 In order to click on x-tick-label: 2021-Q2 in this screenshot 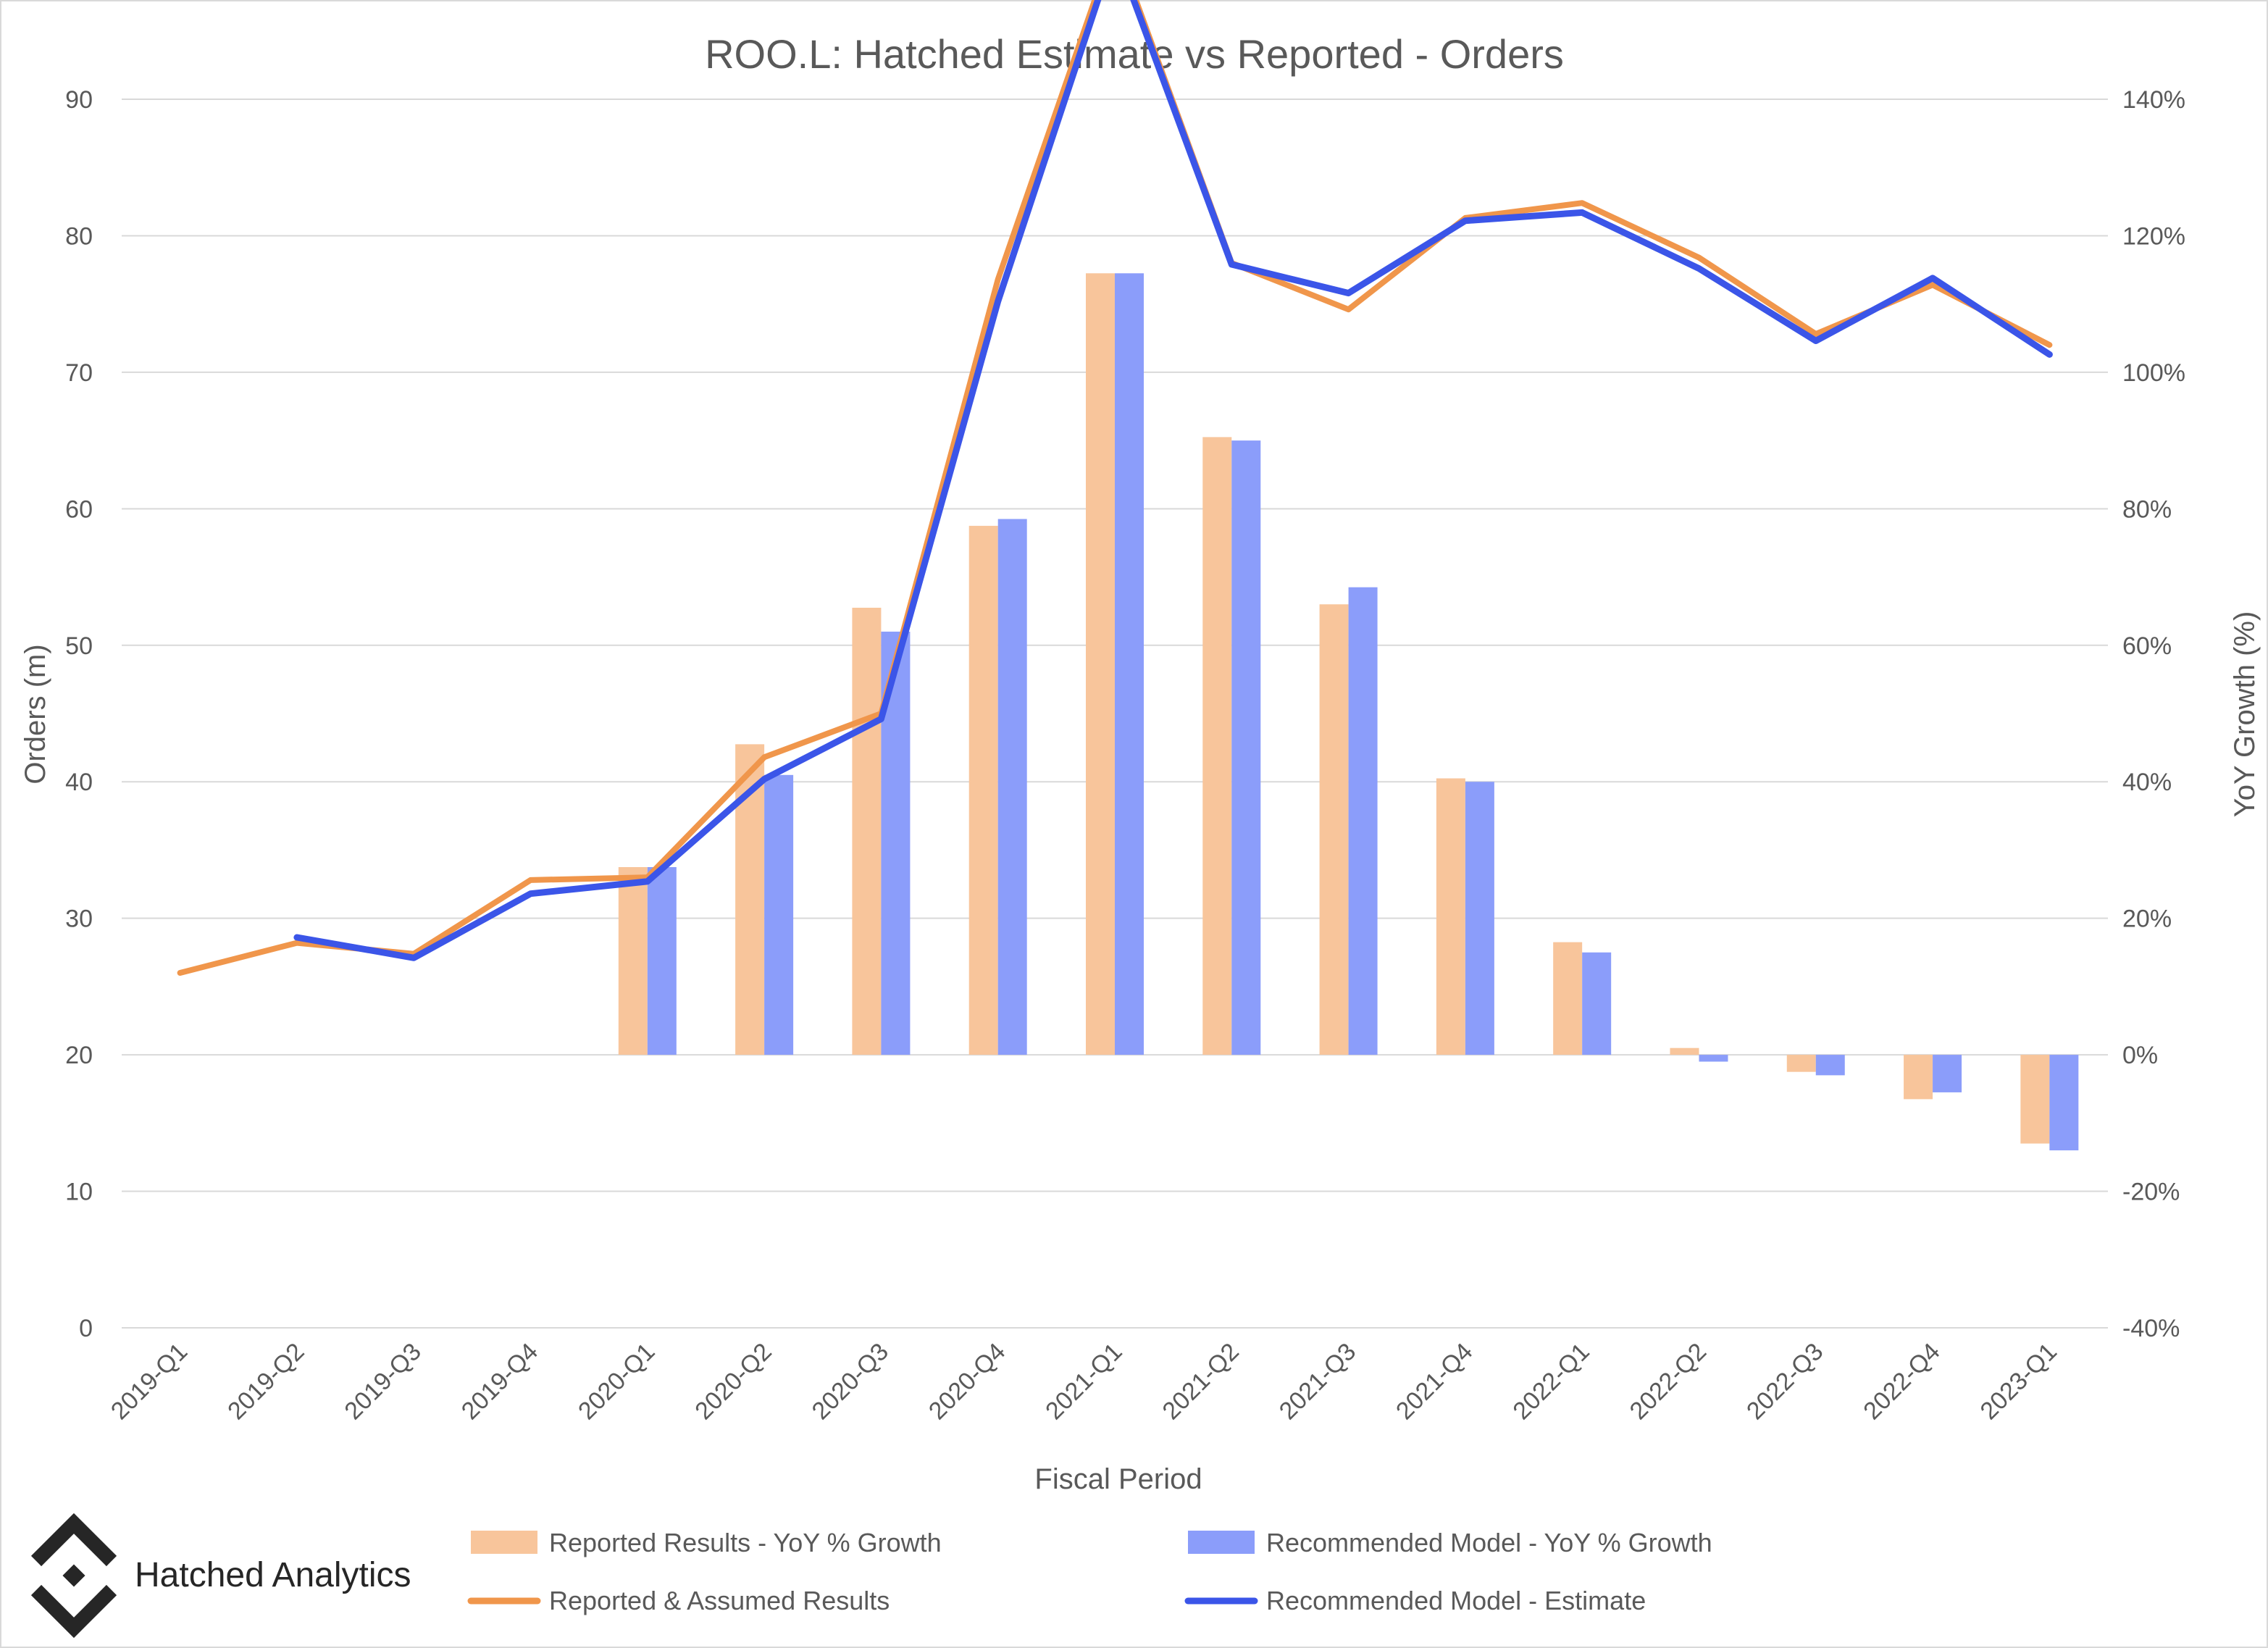, I will do `click(1201, 1381)`.